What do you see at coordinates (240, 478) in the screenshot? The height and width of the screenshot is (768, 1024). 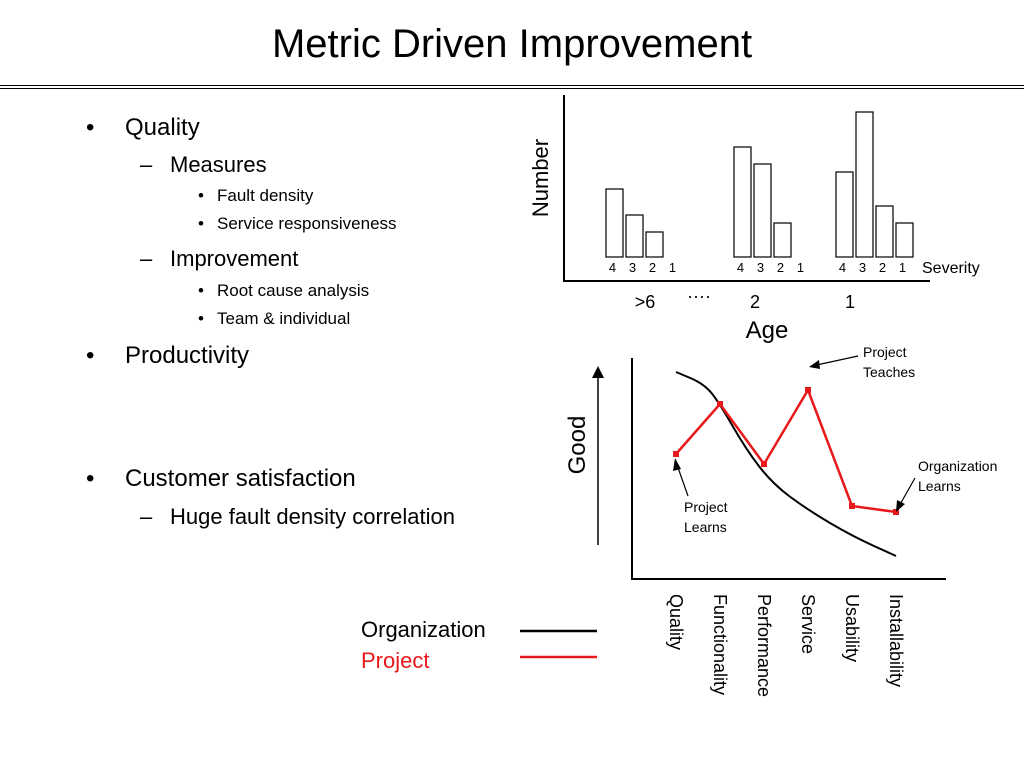 I see `bullet-customer-satisfaction: Customer satisfaction` at bounding box center [240, 478].